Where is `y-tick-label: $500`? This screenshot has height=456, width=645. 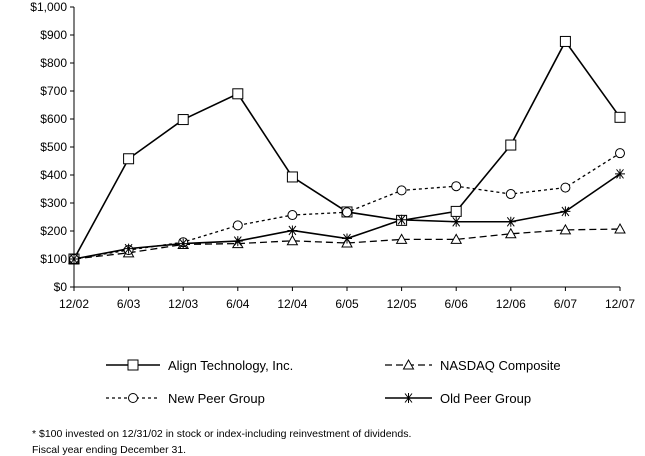 y-tick-label: $500 is located at coordinates (53, 147).